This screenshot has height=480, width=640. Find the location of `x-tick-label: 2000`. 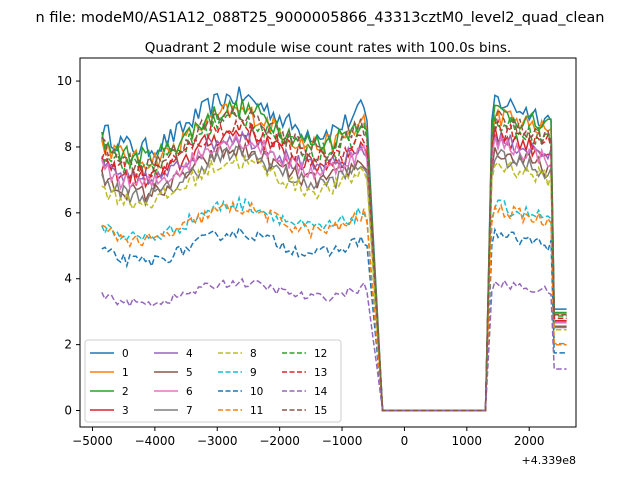

x-tick-label: 2000 is located at coordinates (529, 441).